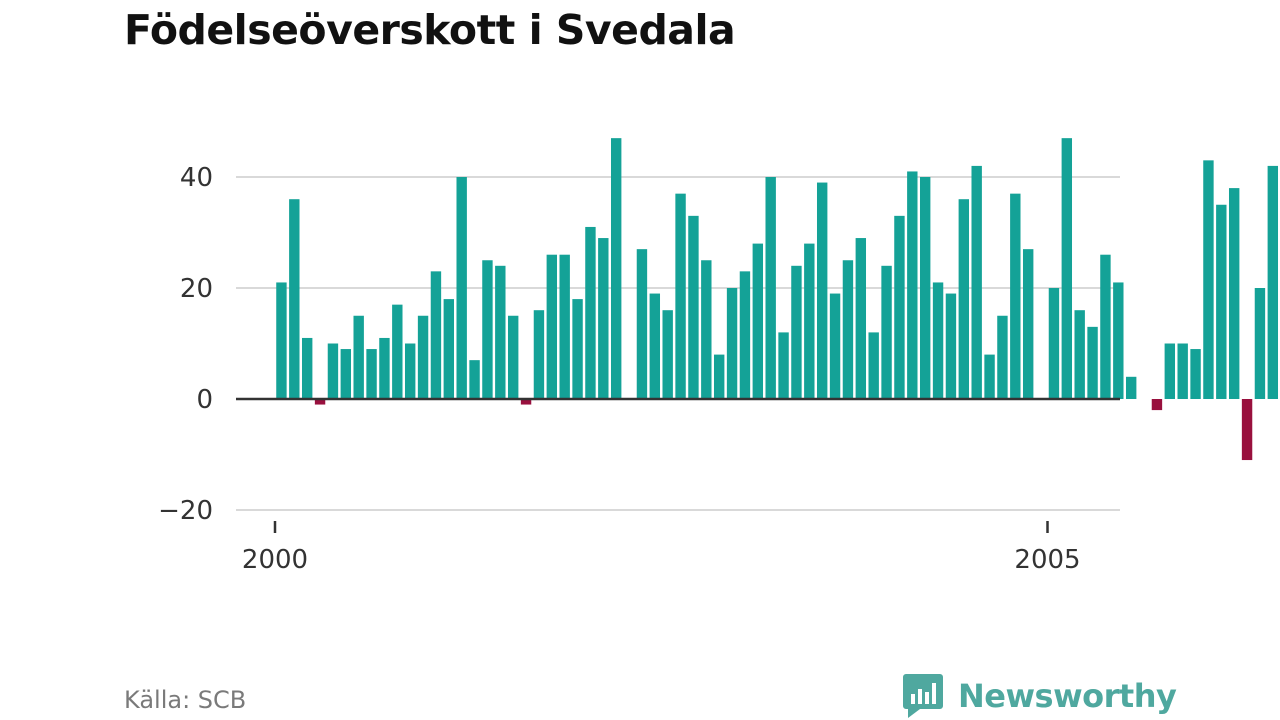 The image size is (1280, 720). What do you see at coordinates (1047, 560) in the screenshot?
I see `x-tick-label: 2005` at bounding box center [1047, 560].